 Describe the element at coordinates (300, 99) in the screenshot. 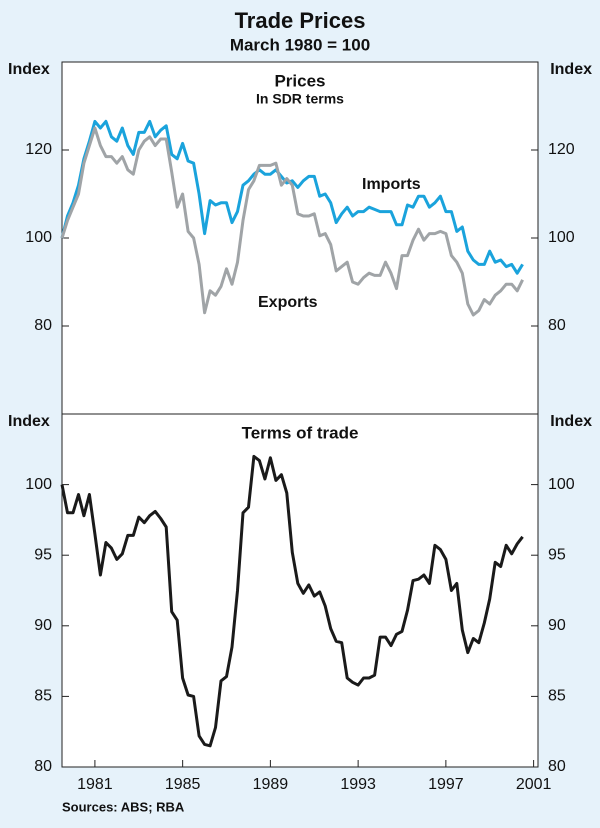

I see `panel-subtitle: In SDR terms` at that location.